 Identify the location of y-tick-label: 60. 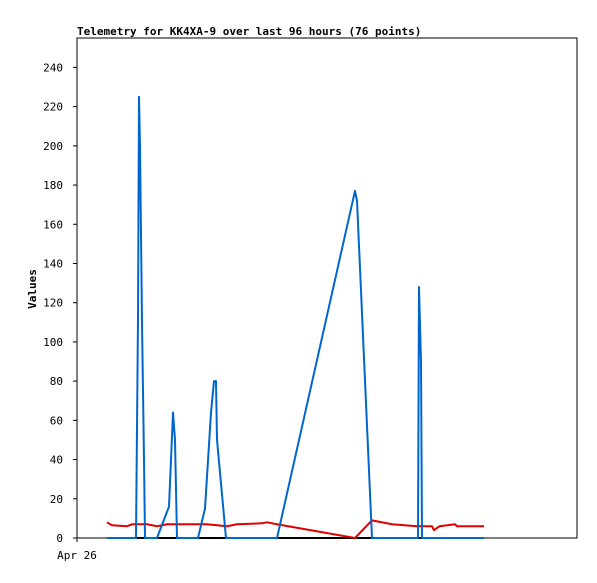
(56, 420).